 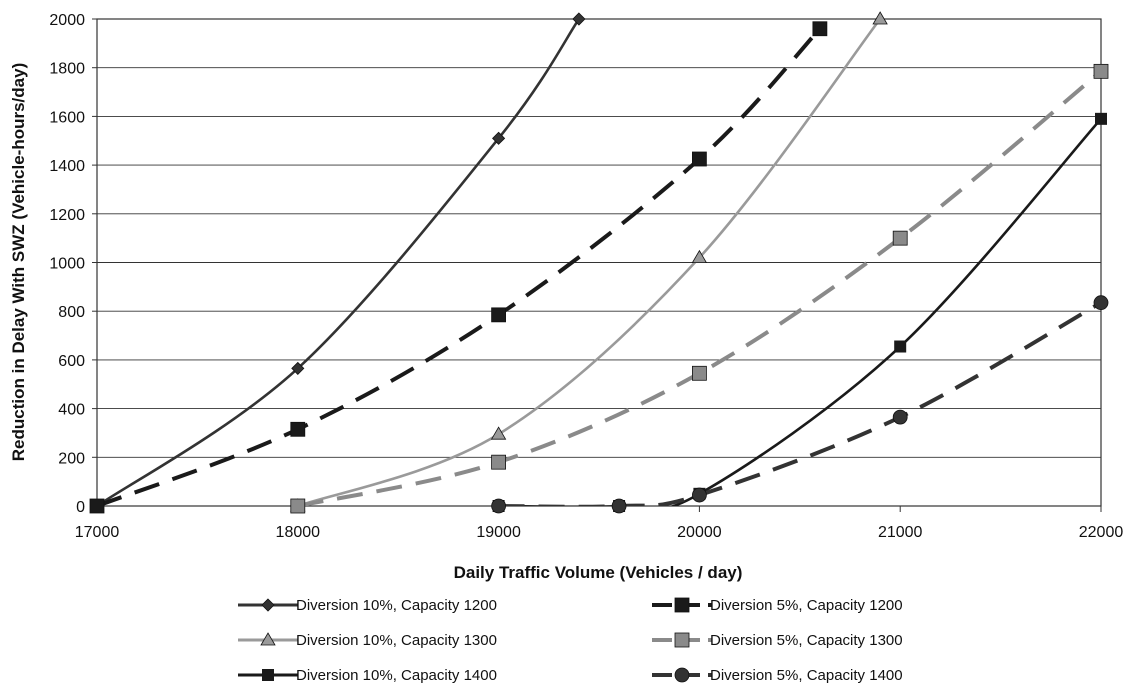 I want to click on legend-item: Diversion 10%, Capacity 1400, so click(x=367, y=675).